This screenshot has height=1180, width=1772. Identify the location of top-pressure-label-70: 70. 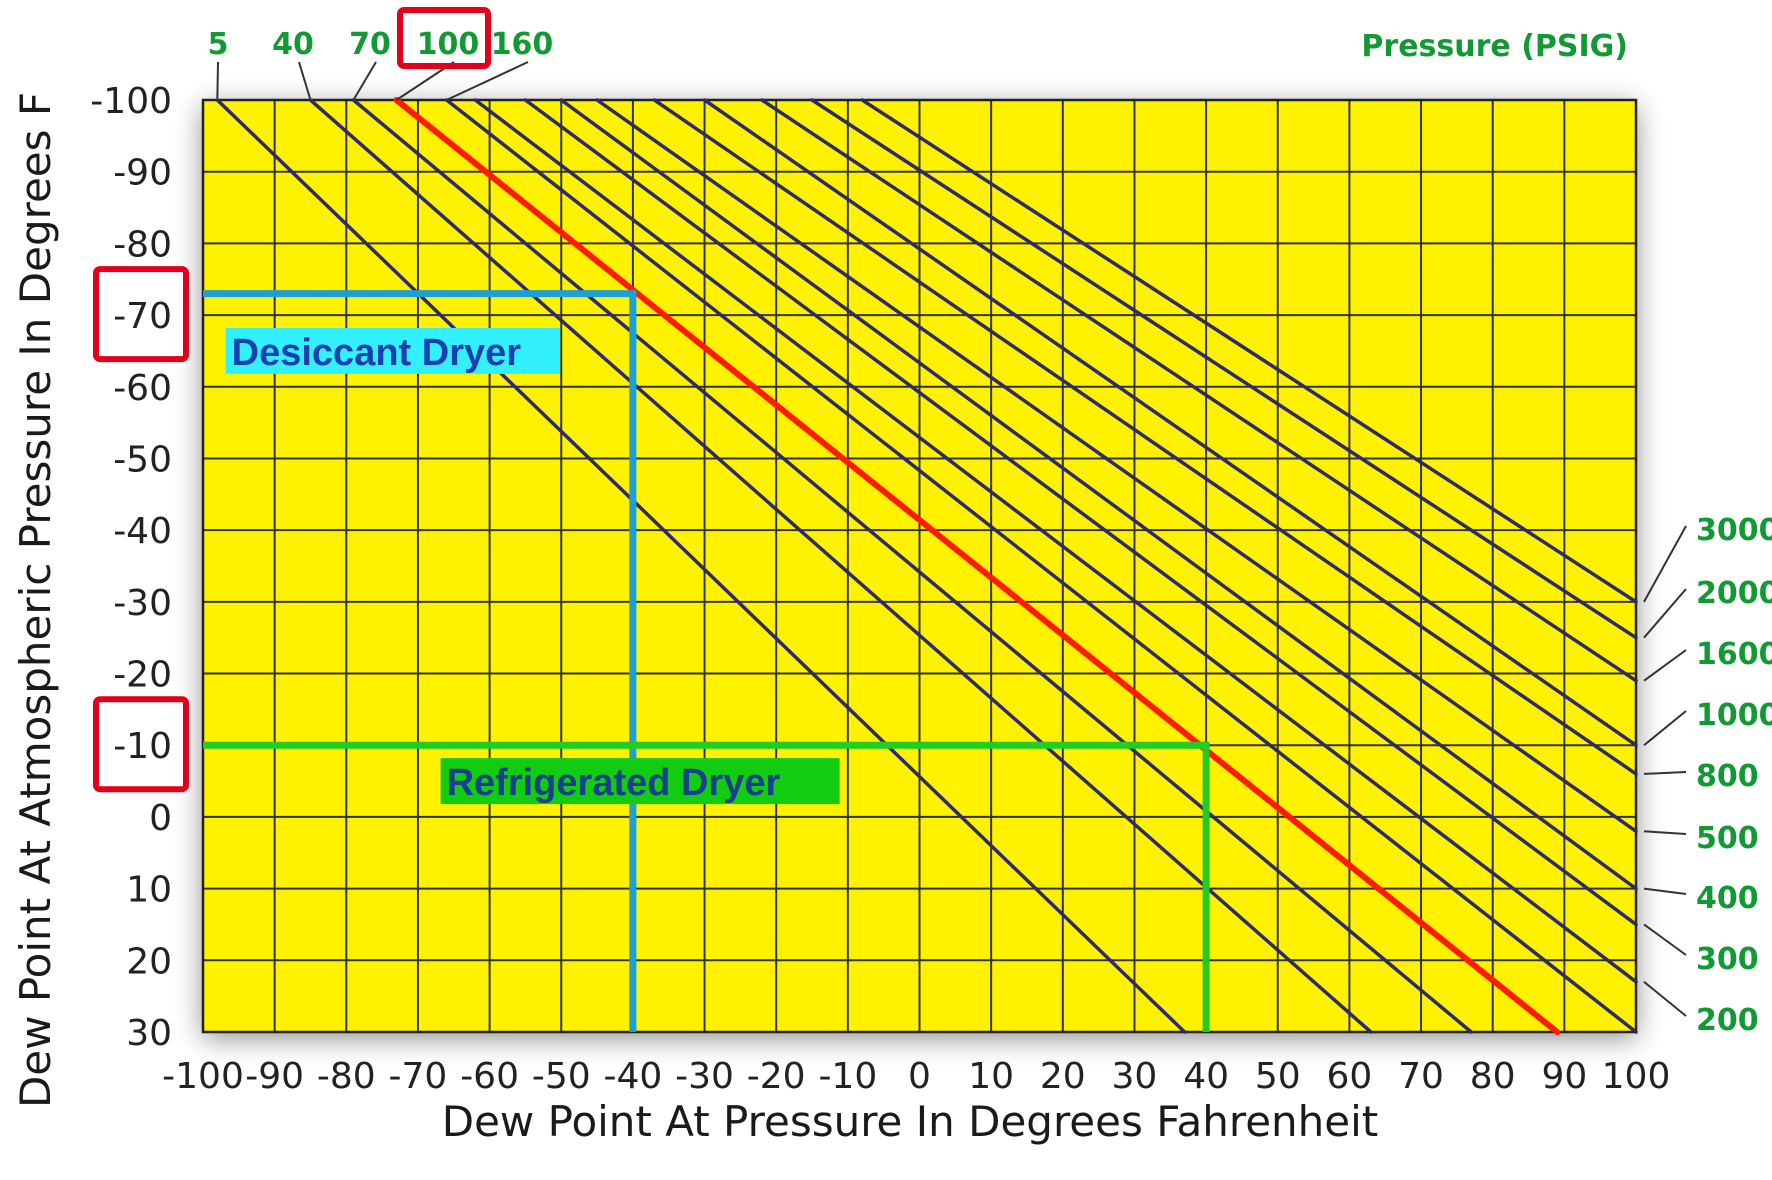
(370, 44).